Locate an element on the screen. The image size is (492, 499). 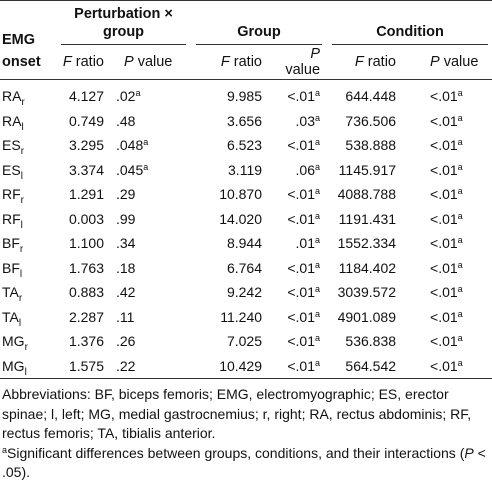
row-label: ESl is located at coordinates (27, 170).